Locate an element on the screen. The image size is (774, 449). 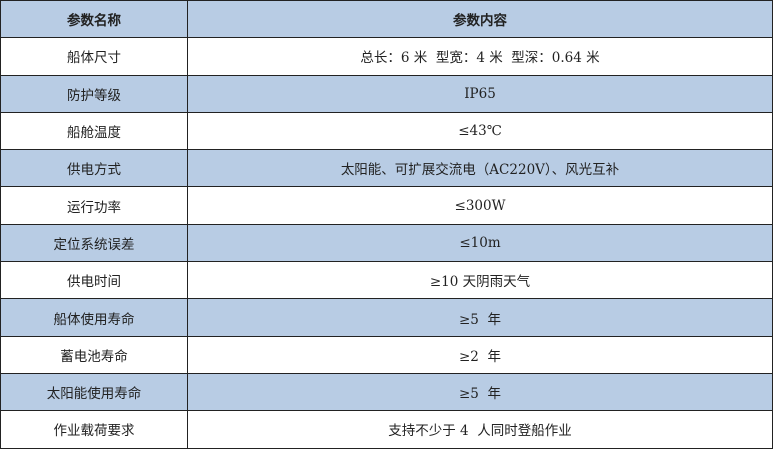
param-name: 船舱温度 is located at coordinates (94, 131).